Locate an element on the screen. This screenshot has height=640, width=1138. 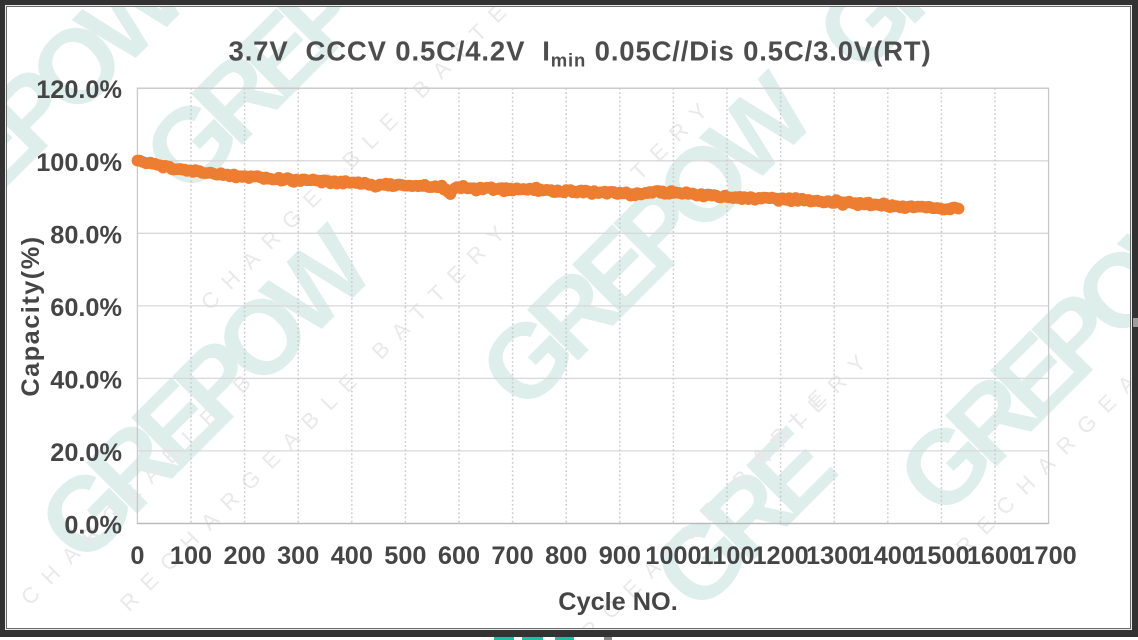
svg-text: GREPOW is located at coordinates (1006, 348).